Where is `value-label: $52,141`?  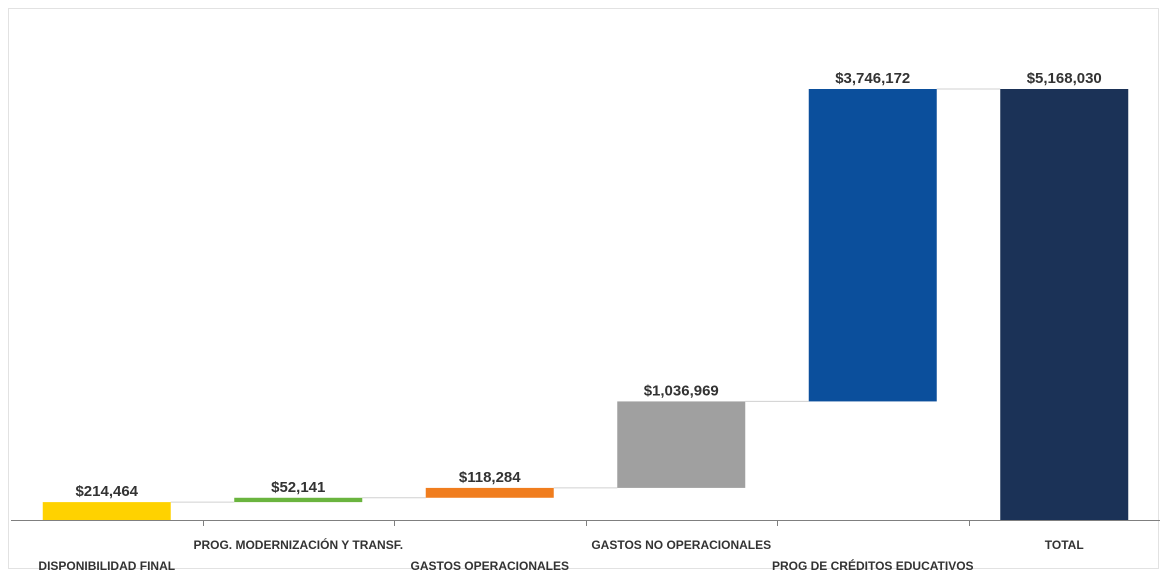
value-label: $52,141 is located at coordinates (298, 487).